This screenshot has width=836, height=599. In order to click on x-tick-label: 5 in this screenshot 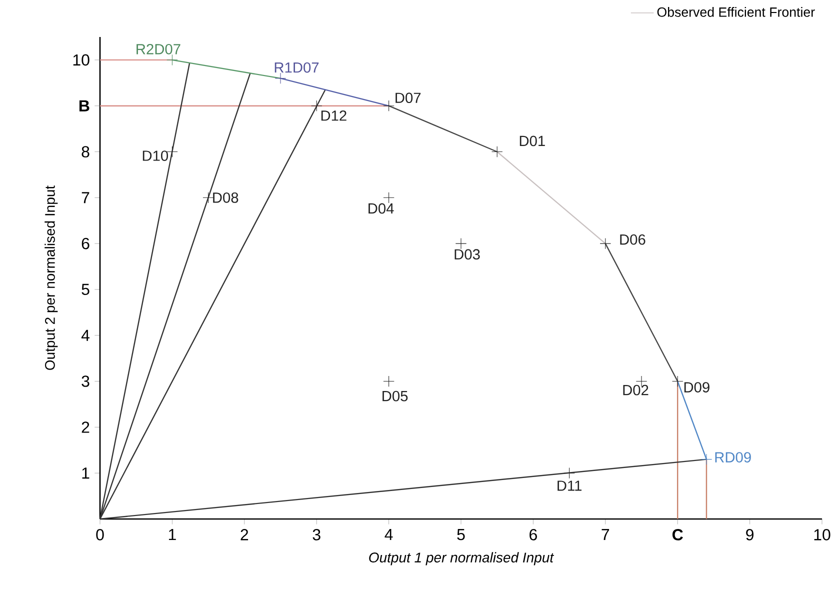, I will do `click(461, 534)`.